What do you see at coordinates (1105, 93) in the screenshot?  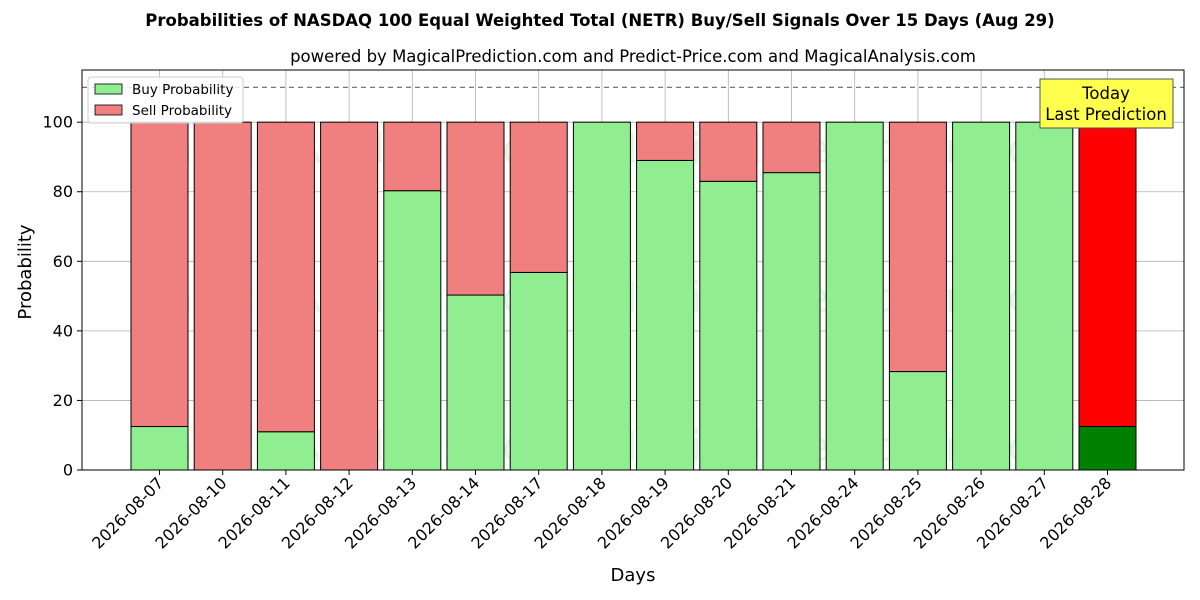 I see `annotation-line-today: Today` at bounding box center [1105, 93].